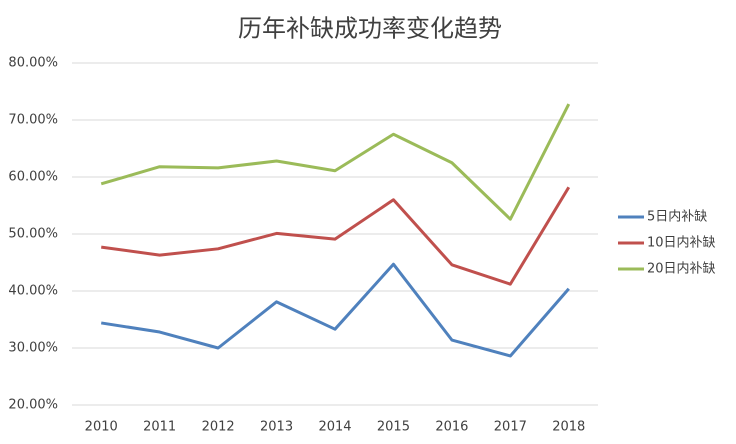 The width and height of the screenshot is (736, 444). Describe the element at coordinates (451, 427) in the screenshot. I see `x-tick-label: 2016` at that location.